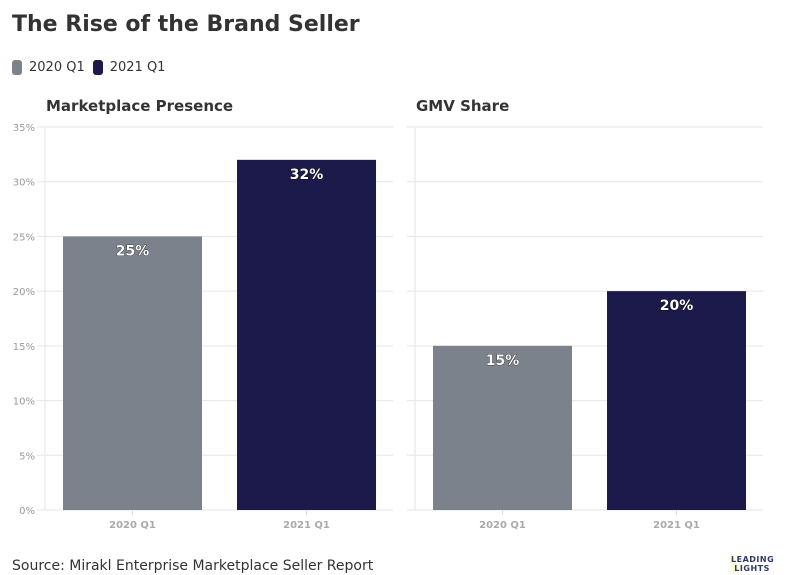 The image size is (796, 575). Describe the element at coordinates (24, 128) in the screenshot. I see `y-tick-label: 35%` at that location.